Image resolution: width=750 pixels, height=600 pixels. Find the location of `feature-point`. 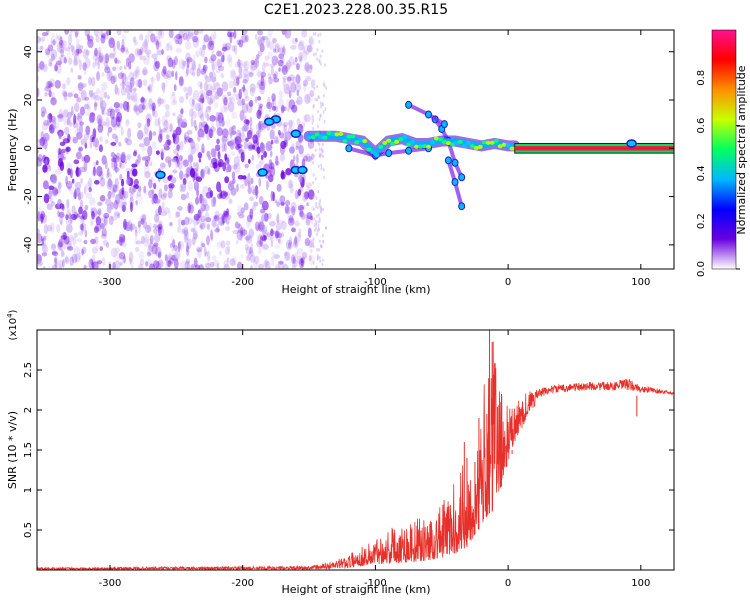

feature-point is located at coordinates (448, 160).